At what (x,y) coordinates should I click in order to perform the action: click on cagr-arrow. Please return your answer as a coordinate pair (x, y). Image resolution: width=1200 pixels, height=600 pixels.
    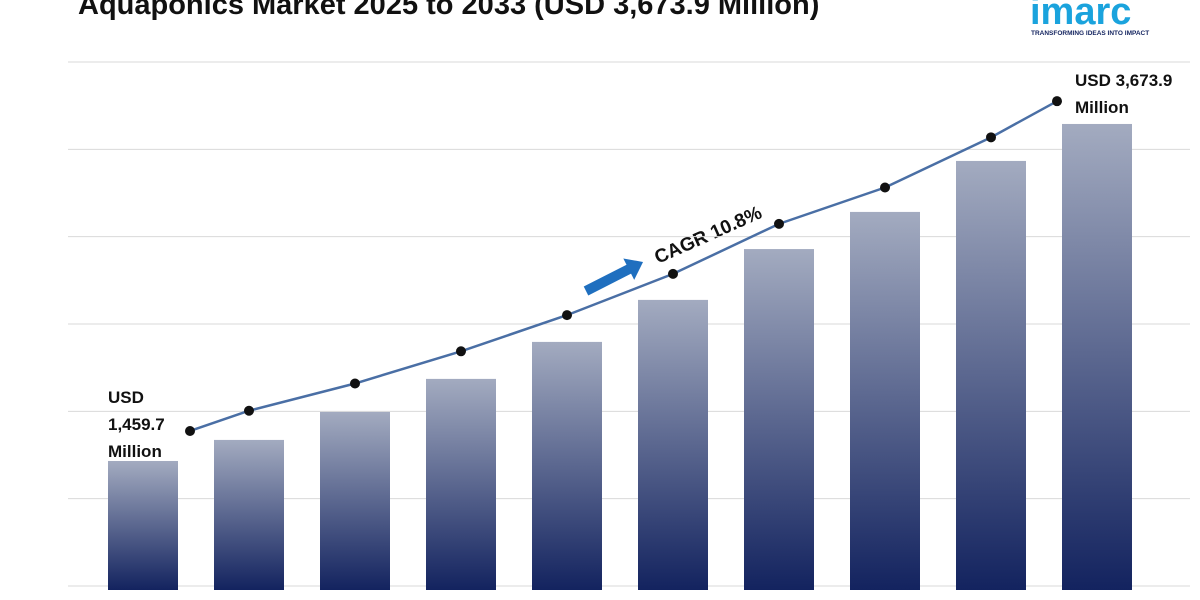
    Looking at the image, I should click on (613, 277).